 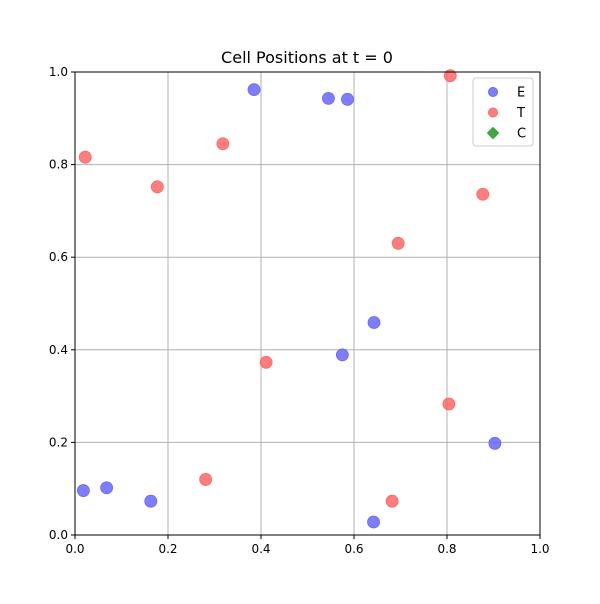 What do you see at coordinates (521, 134) in the screenshot?
I see `legend-label-C: C` at bounding box center [521, 134].